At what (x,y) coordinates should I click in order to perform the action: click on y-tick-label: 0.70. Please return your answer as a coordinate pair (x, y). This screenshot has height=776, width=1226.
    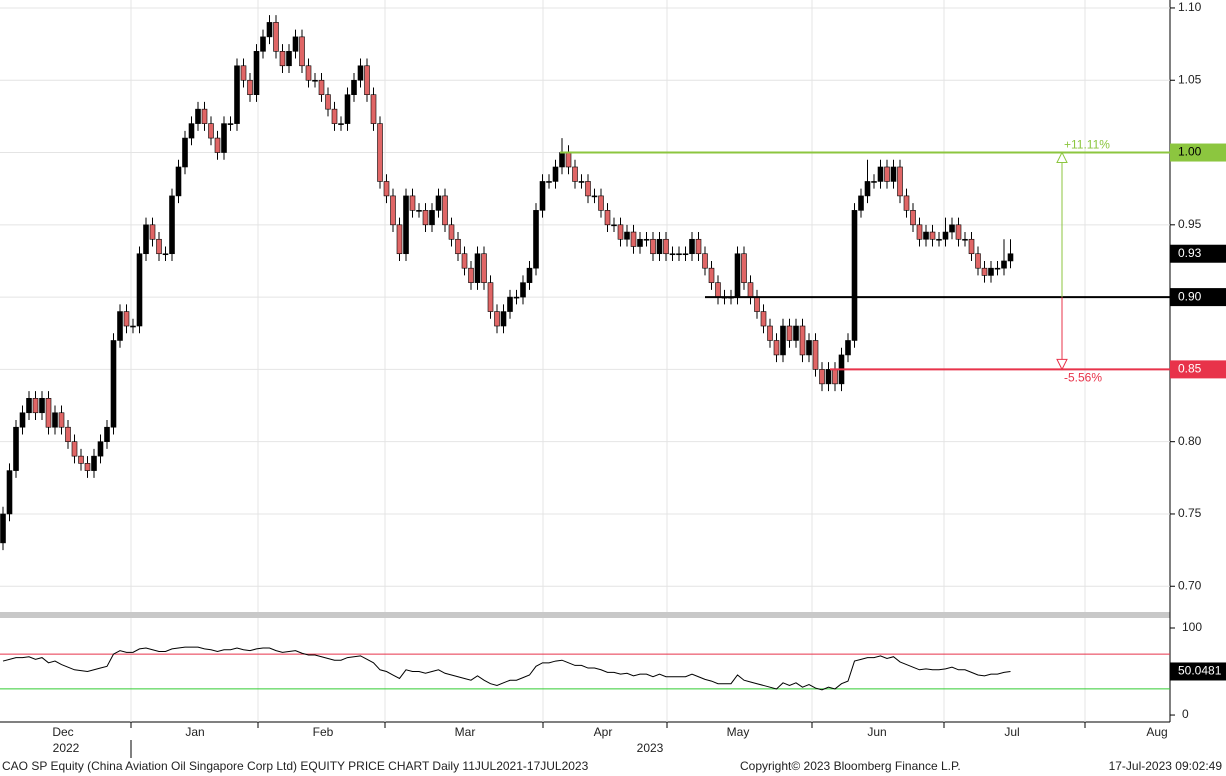
    Looking at the image, I should click on (1190, 585).